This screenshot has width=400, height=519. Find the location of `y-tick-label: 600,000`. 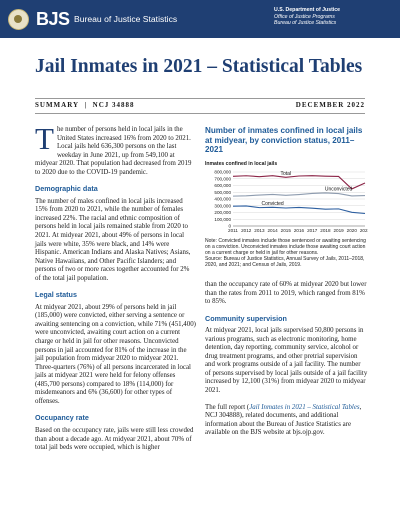

y-tick-label: 600,000 is located at coordinates (222, 185).